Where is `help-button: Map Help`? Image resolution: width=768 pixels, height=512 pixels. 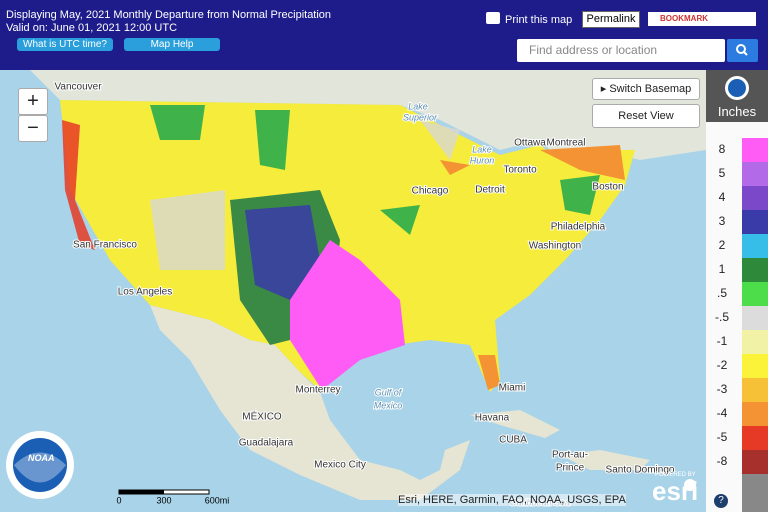
help-button: Map Help is located at coordinates (172, 44).